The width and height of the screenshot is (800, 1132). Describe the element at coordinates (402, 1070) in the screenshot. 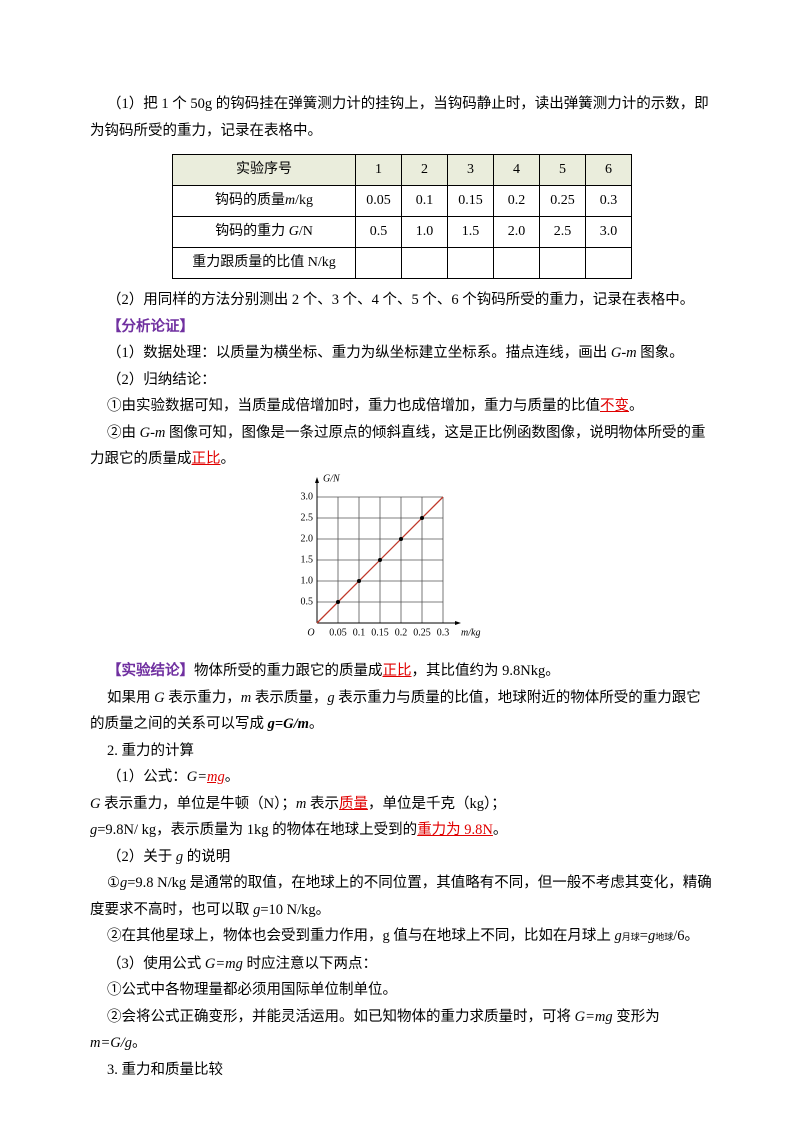

I see `paragraph: 3. 重力和质量比较` at that location.